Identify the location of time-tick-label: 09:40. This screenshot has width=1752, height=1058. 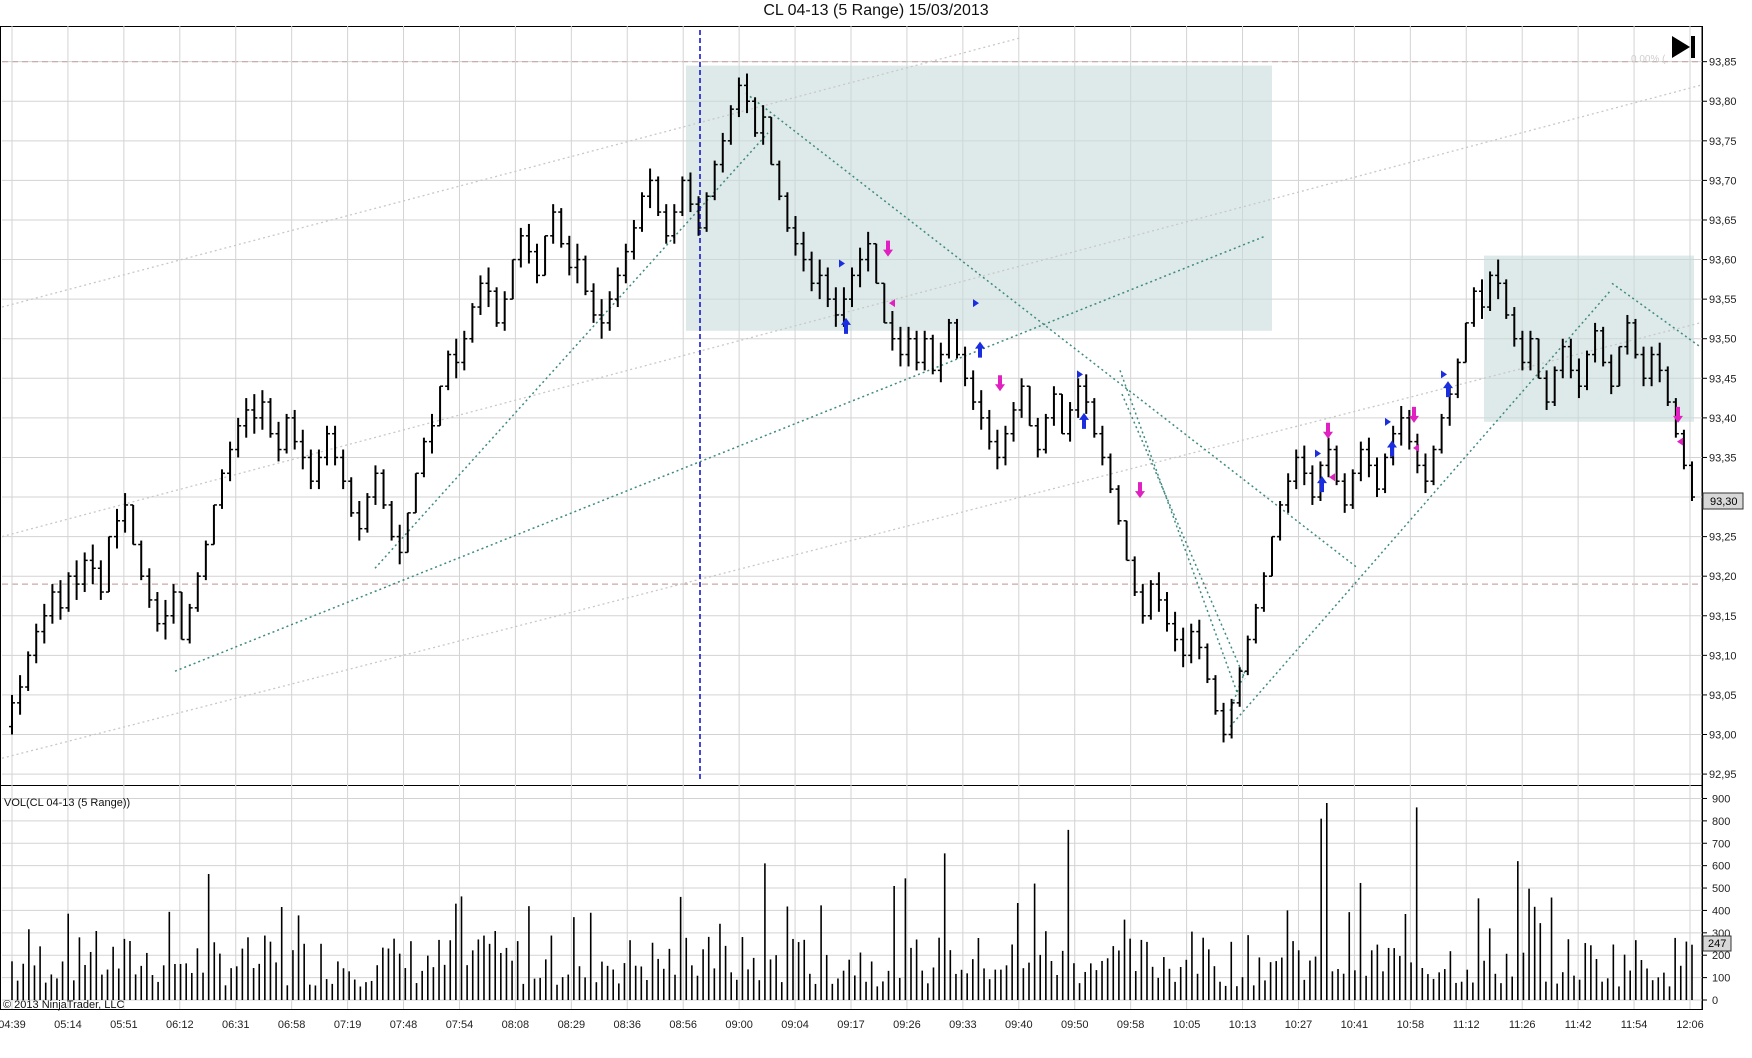
(1019, 1025).